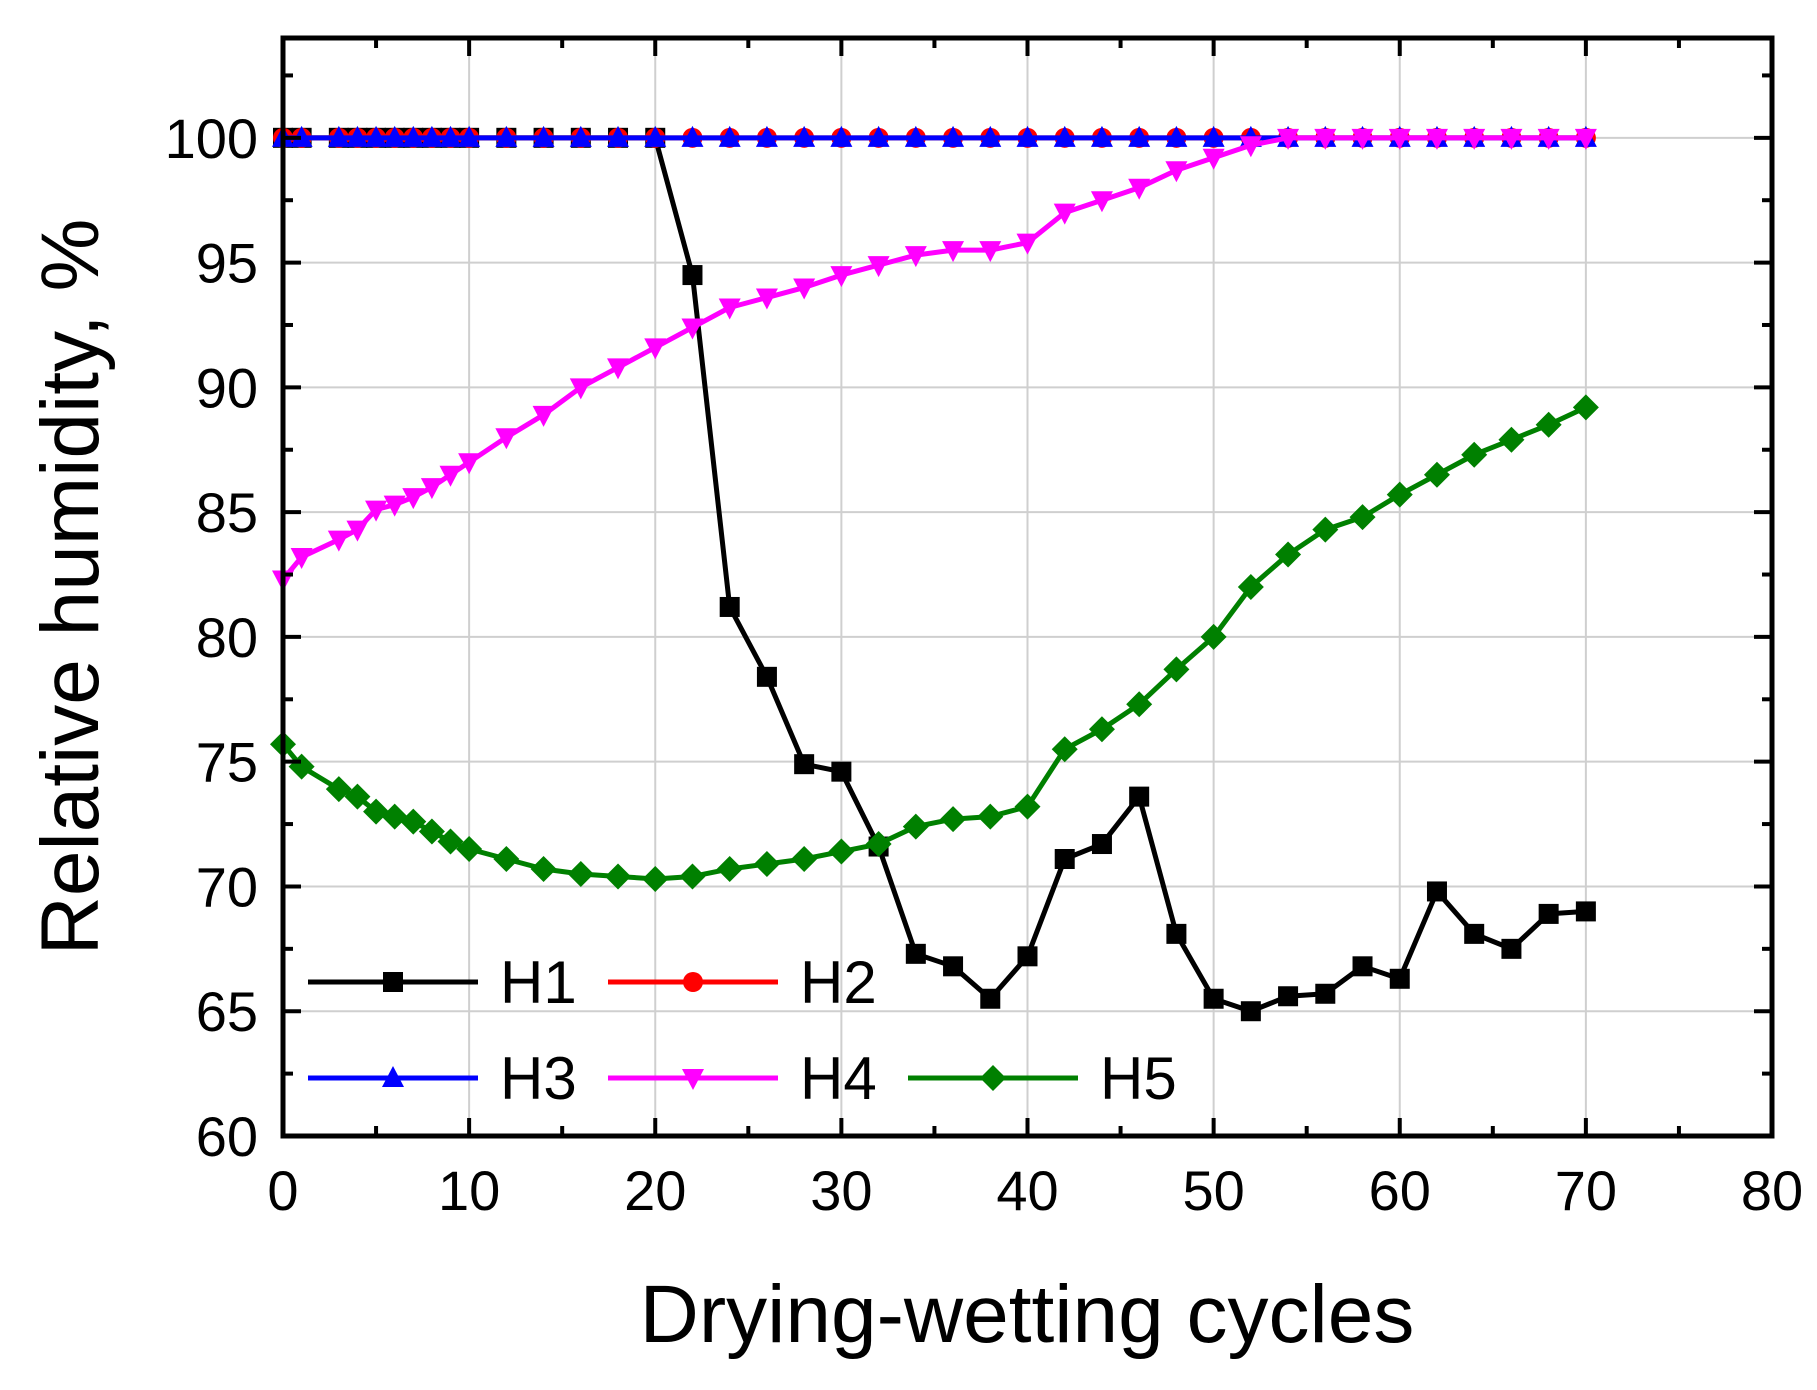 This screenshot has height=1390, width=1817. Describe the element at coordinates (1101, 202) in the screenshot. I see `point-h4-x44` at that location.